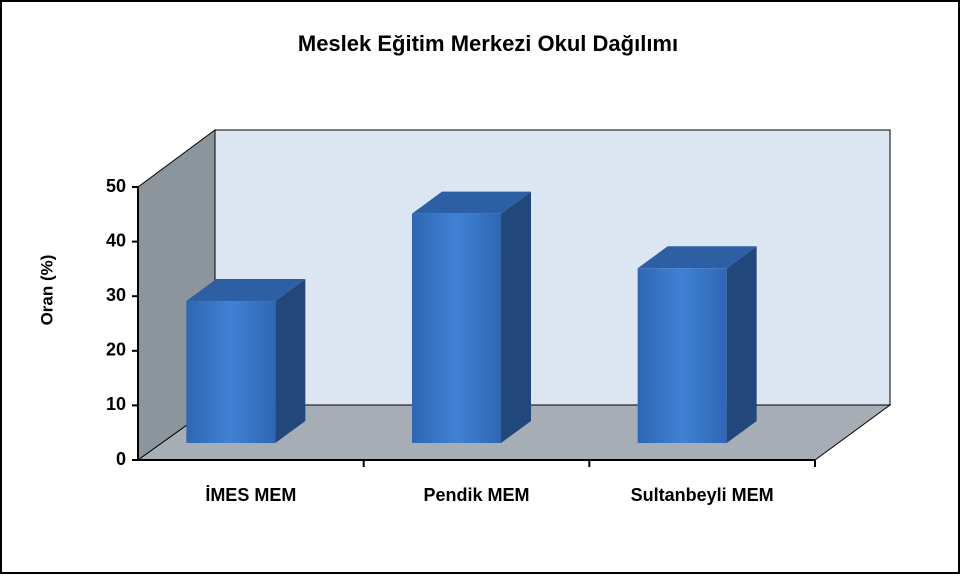 The height and width of the screenshot is (576, 962). Describe the element at coordinates (121, 459) in the screenshot. I see `y-tick-label: 0` at that location.